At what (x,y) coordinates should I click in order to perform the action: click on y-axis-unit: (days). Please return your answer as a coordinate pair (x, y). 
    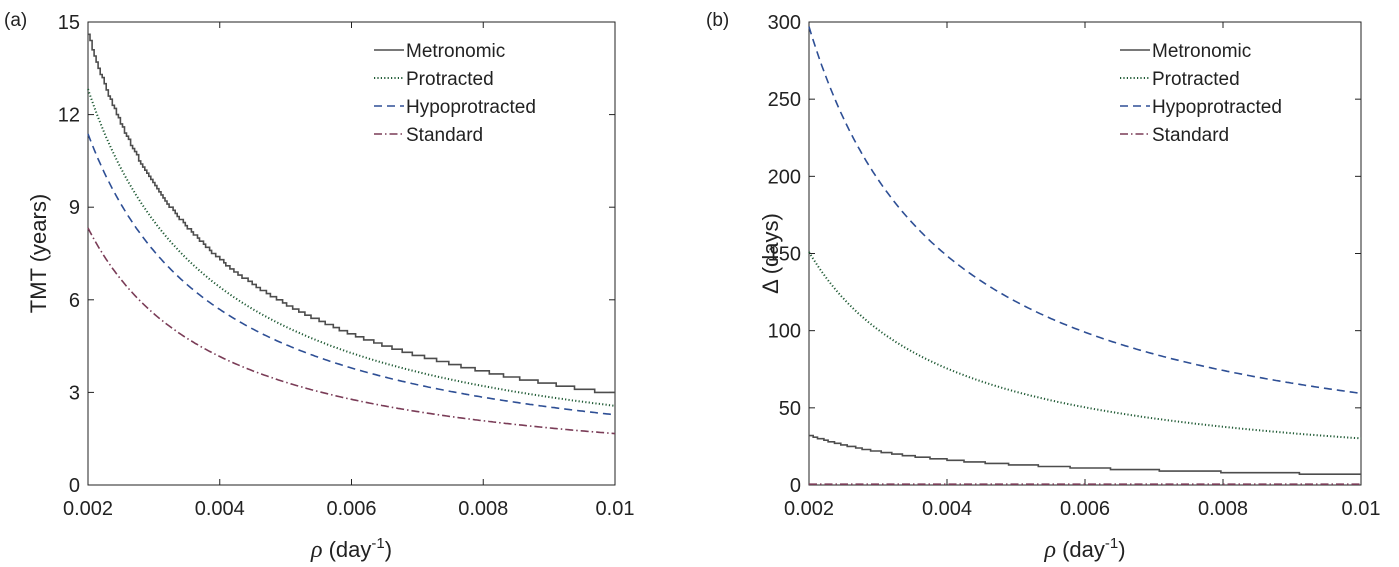
    Looking at the image, I should click on (770, 246).